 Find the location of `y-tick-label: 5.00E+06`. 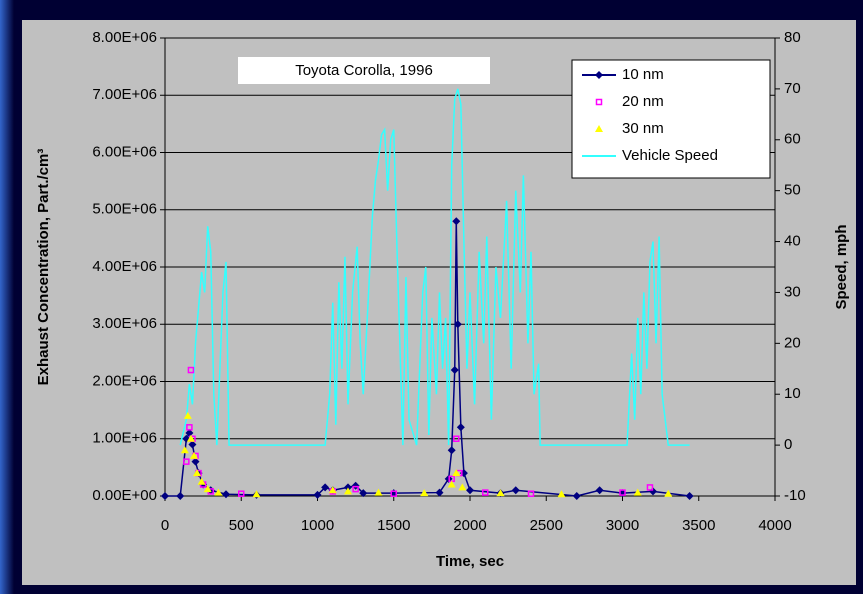

y-tick-label: 5.00E+06 is located at coordinates (124, 209).